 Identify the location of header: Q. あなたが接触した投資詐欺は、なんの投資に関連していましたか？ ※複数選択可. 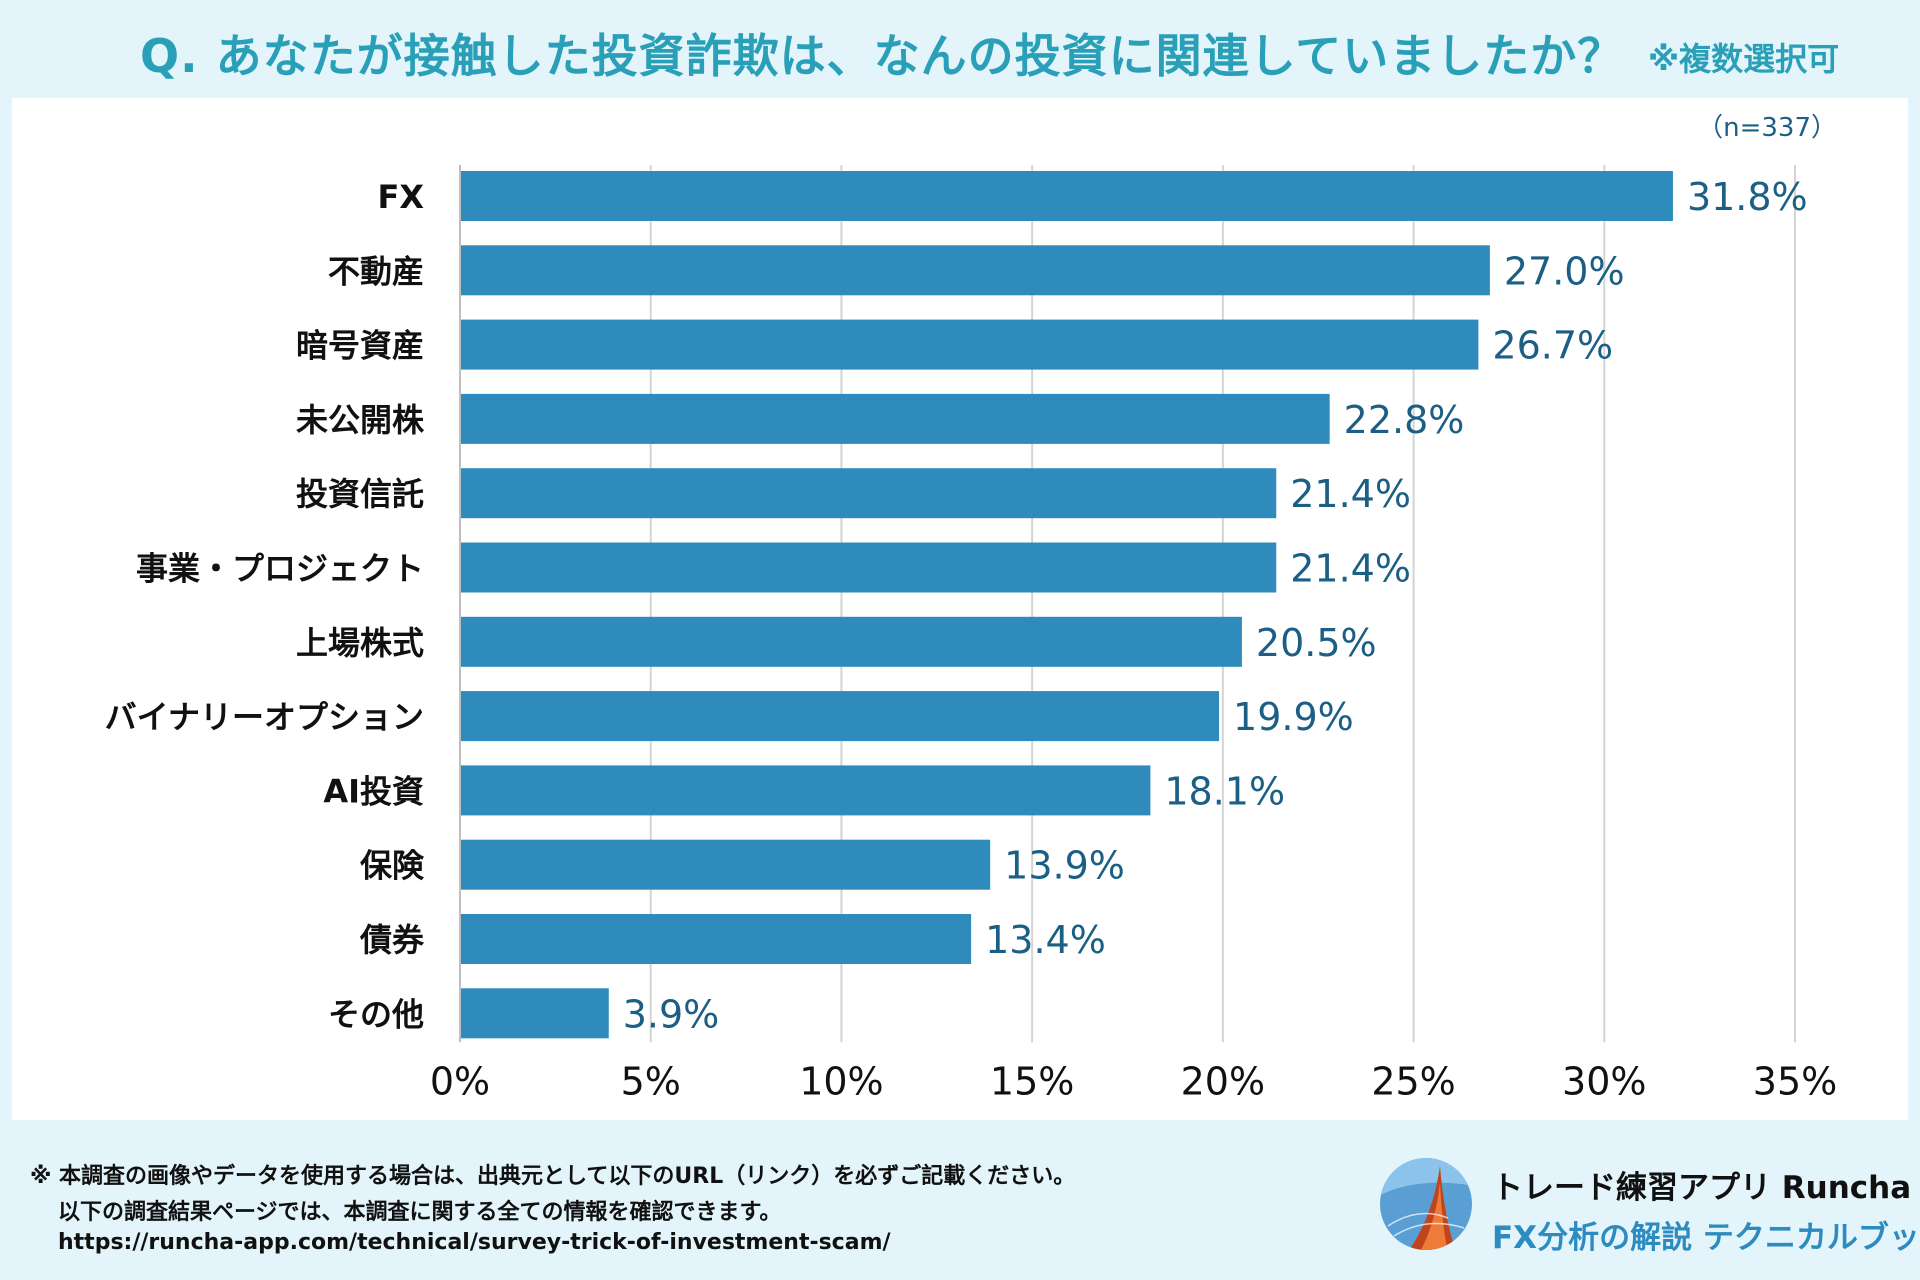
(960, 49).